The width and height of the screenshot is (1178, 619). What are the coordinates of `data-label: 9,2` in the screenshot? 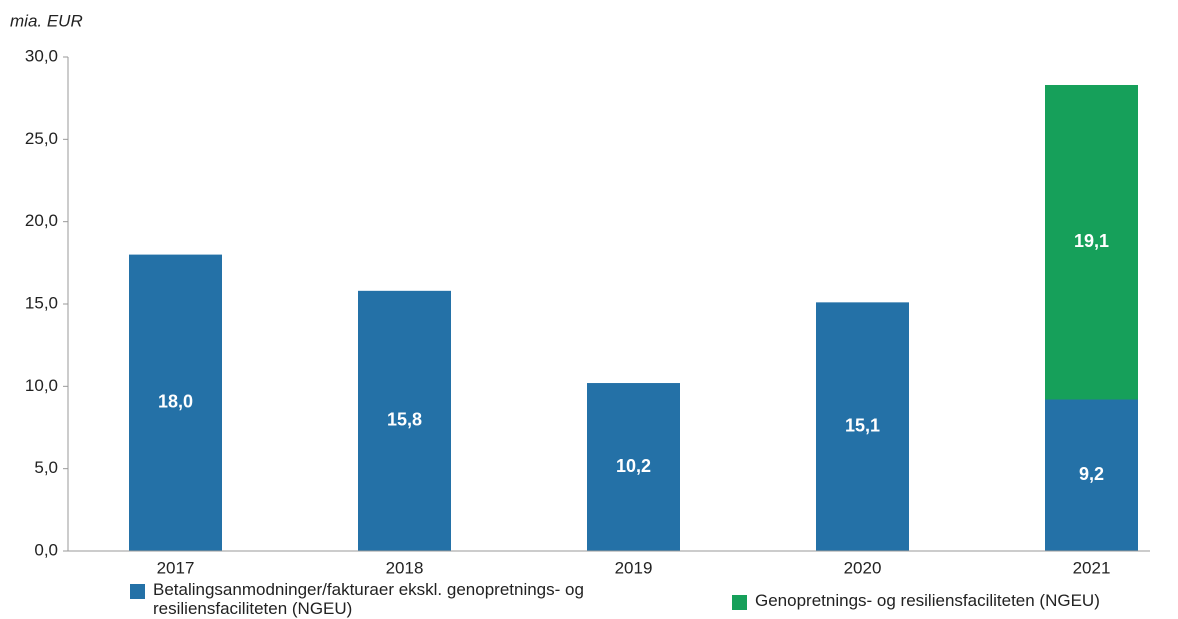 It's located at (1091, 474).